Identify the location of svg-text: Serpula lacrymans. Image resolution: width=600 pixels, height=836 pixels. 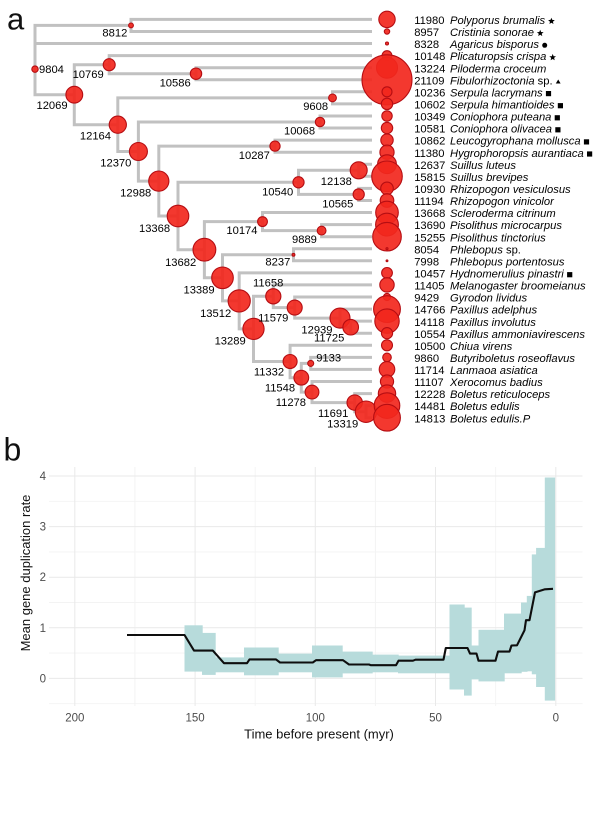
(496, 93).